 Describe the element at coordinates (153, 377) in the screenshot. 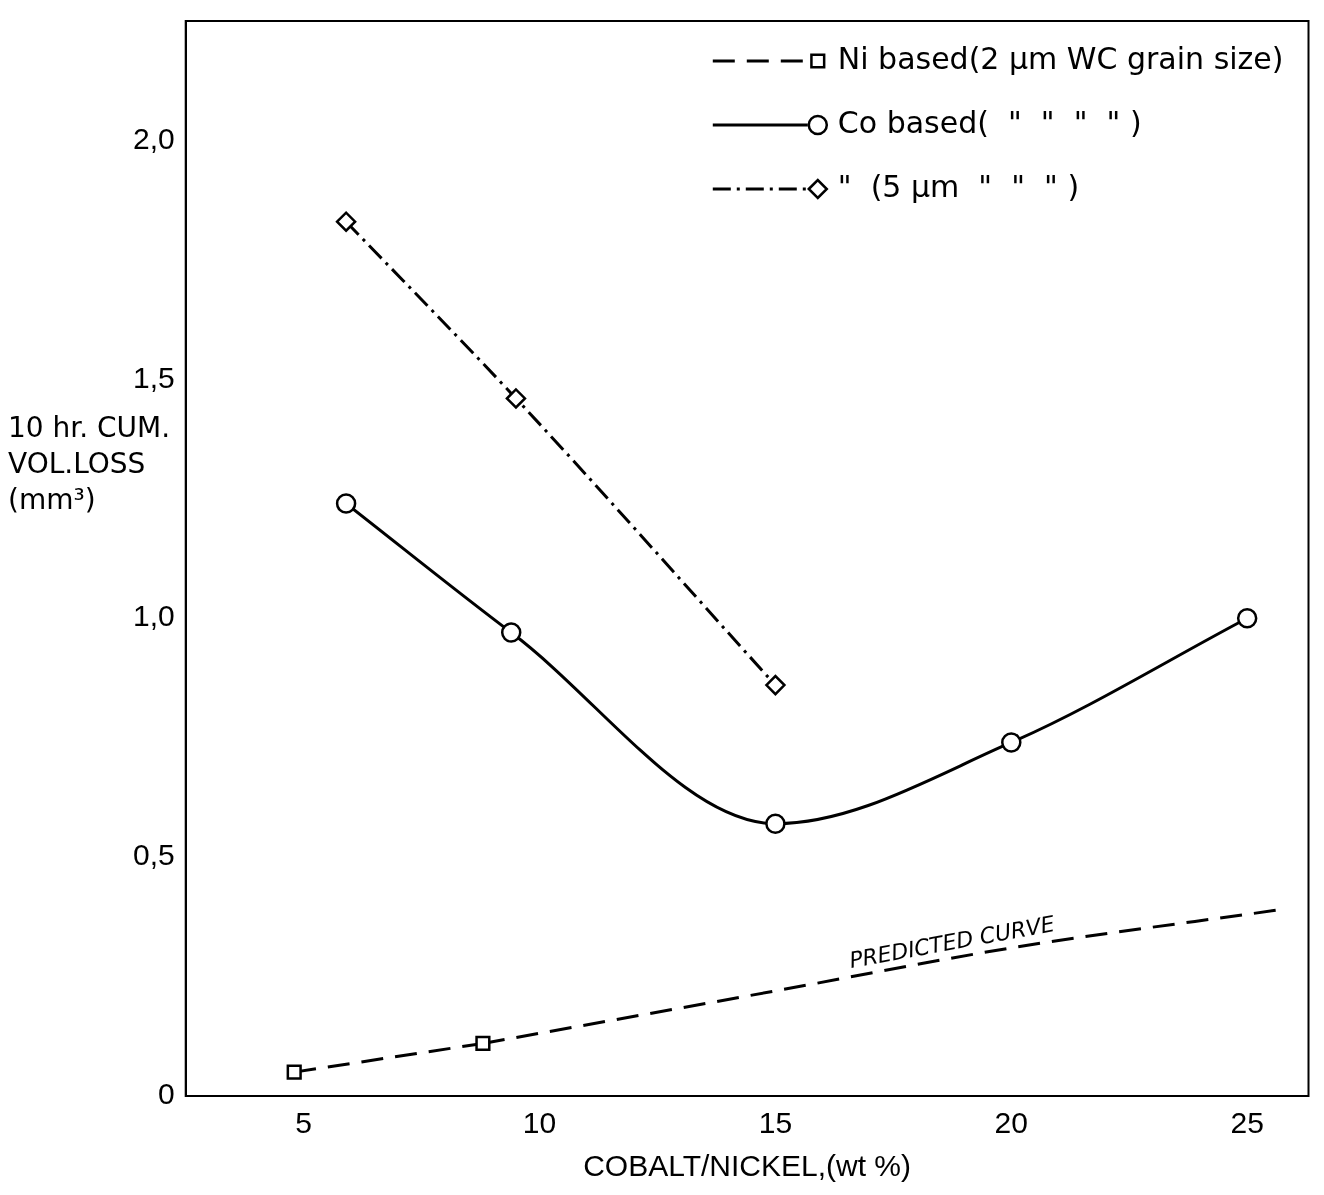

I see `y-tick-label: 1,5` at that location.